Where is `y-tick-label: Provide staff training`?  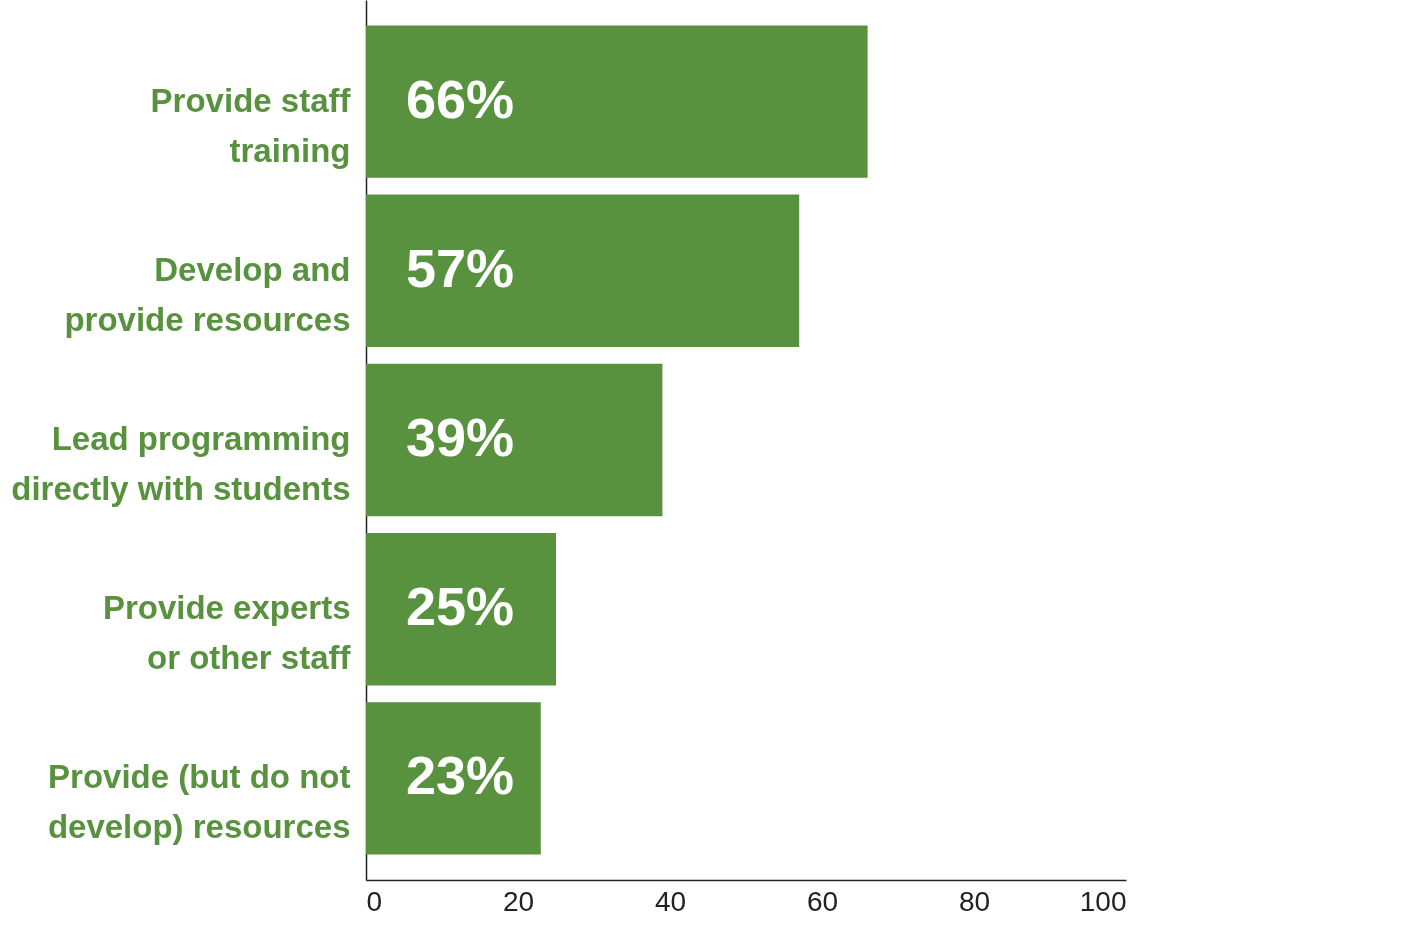 y-tick-label: Provide staff training is located at coordinates (251, 125).